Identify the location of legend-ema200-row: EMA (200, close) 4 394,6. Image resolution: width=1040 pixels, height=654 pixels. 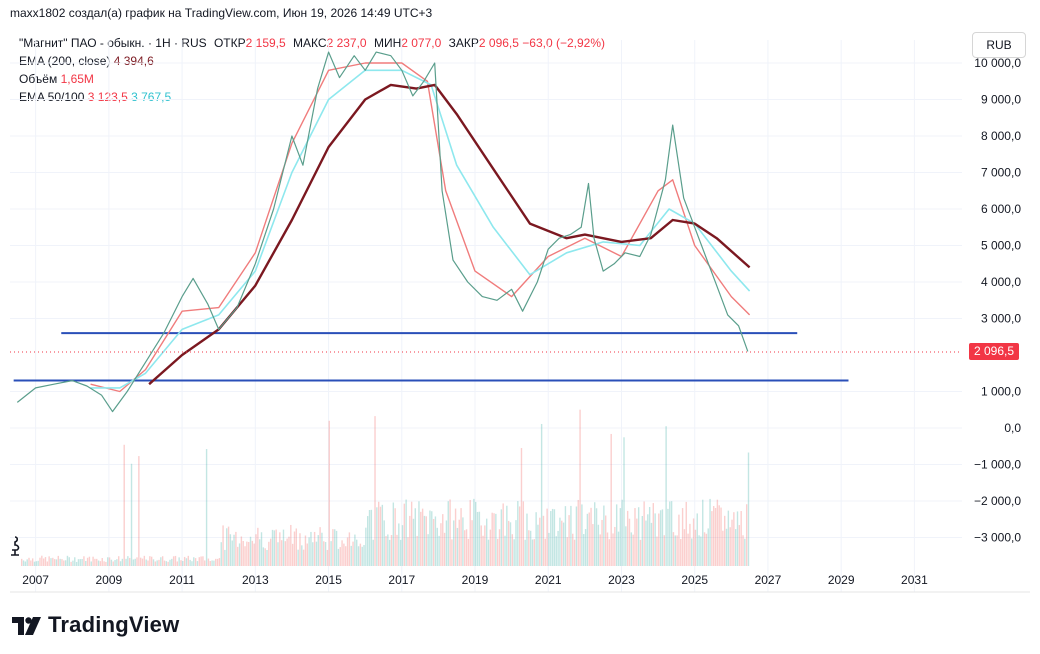
(312, 61).